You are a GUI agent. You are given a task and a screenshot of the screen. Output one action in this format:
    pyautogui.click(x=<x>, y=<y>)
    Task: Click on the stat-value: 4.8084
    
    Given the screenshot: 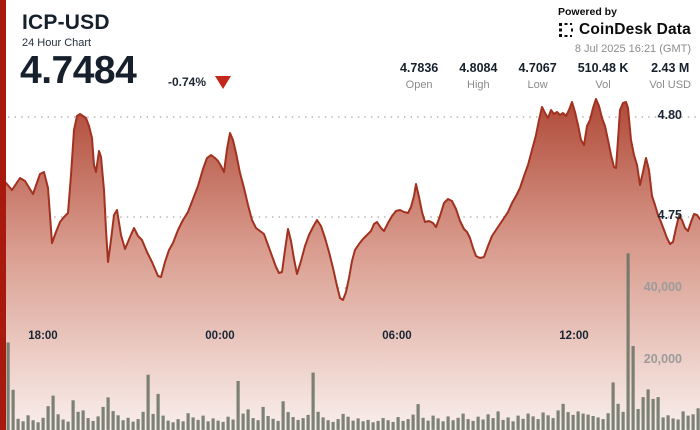 What is the action you would take?
    pyautogui.click(x=478, y=68)
    